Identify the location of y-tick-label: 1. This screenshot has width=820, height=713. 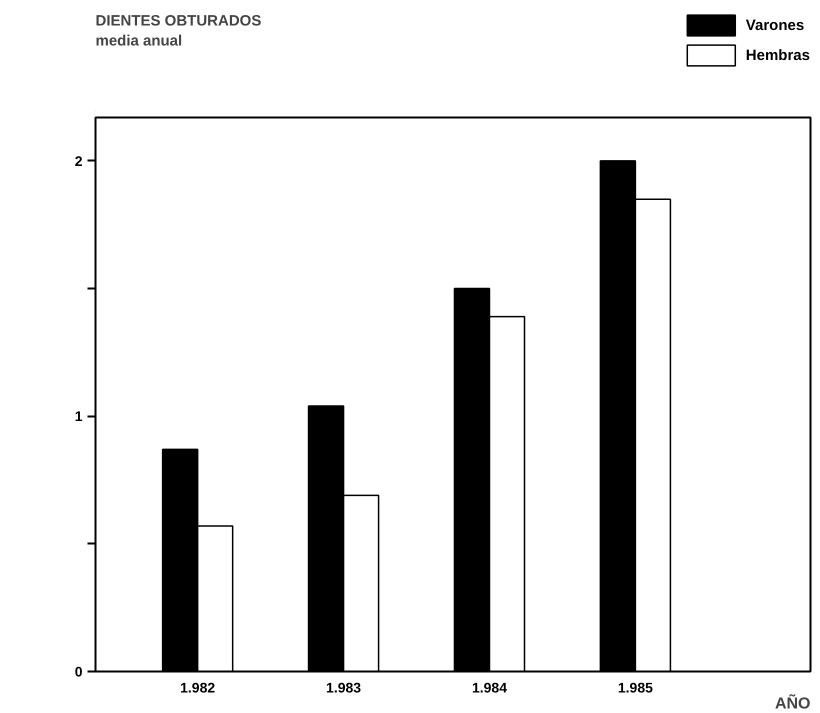
(78, 416).